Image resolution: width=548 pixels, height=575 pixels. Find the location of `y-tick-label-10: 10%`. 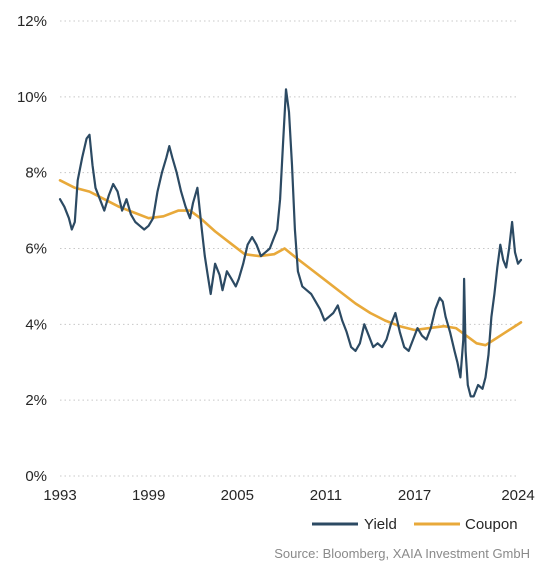

y-tick-label-10: 10% is located at coordinates (32, 97).